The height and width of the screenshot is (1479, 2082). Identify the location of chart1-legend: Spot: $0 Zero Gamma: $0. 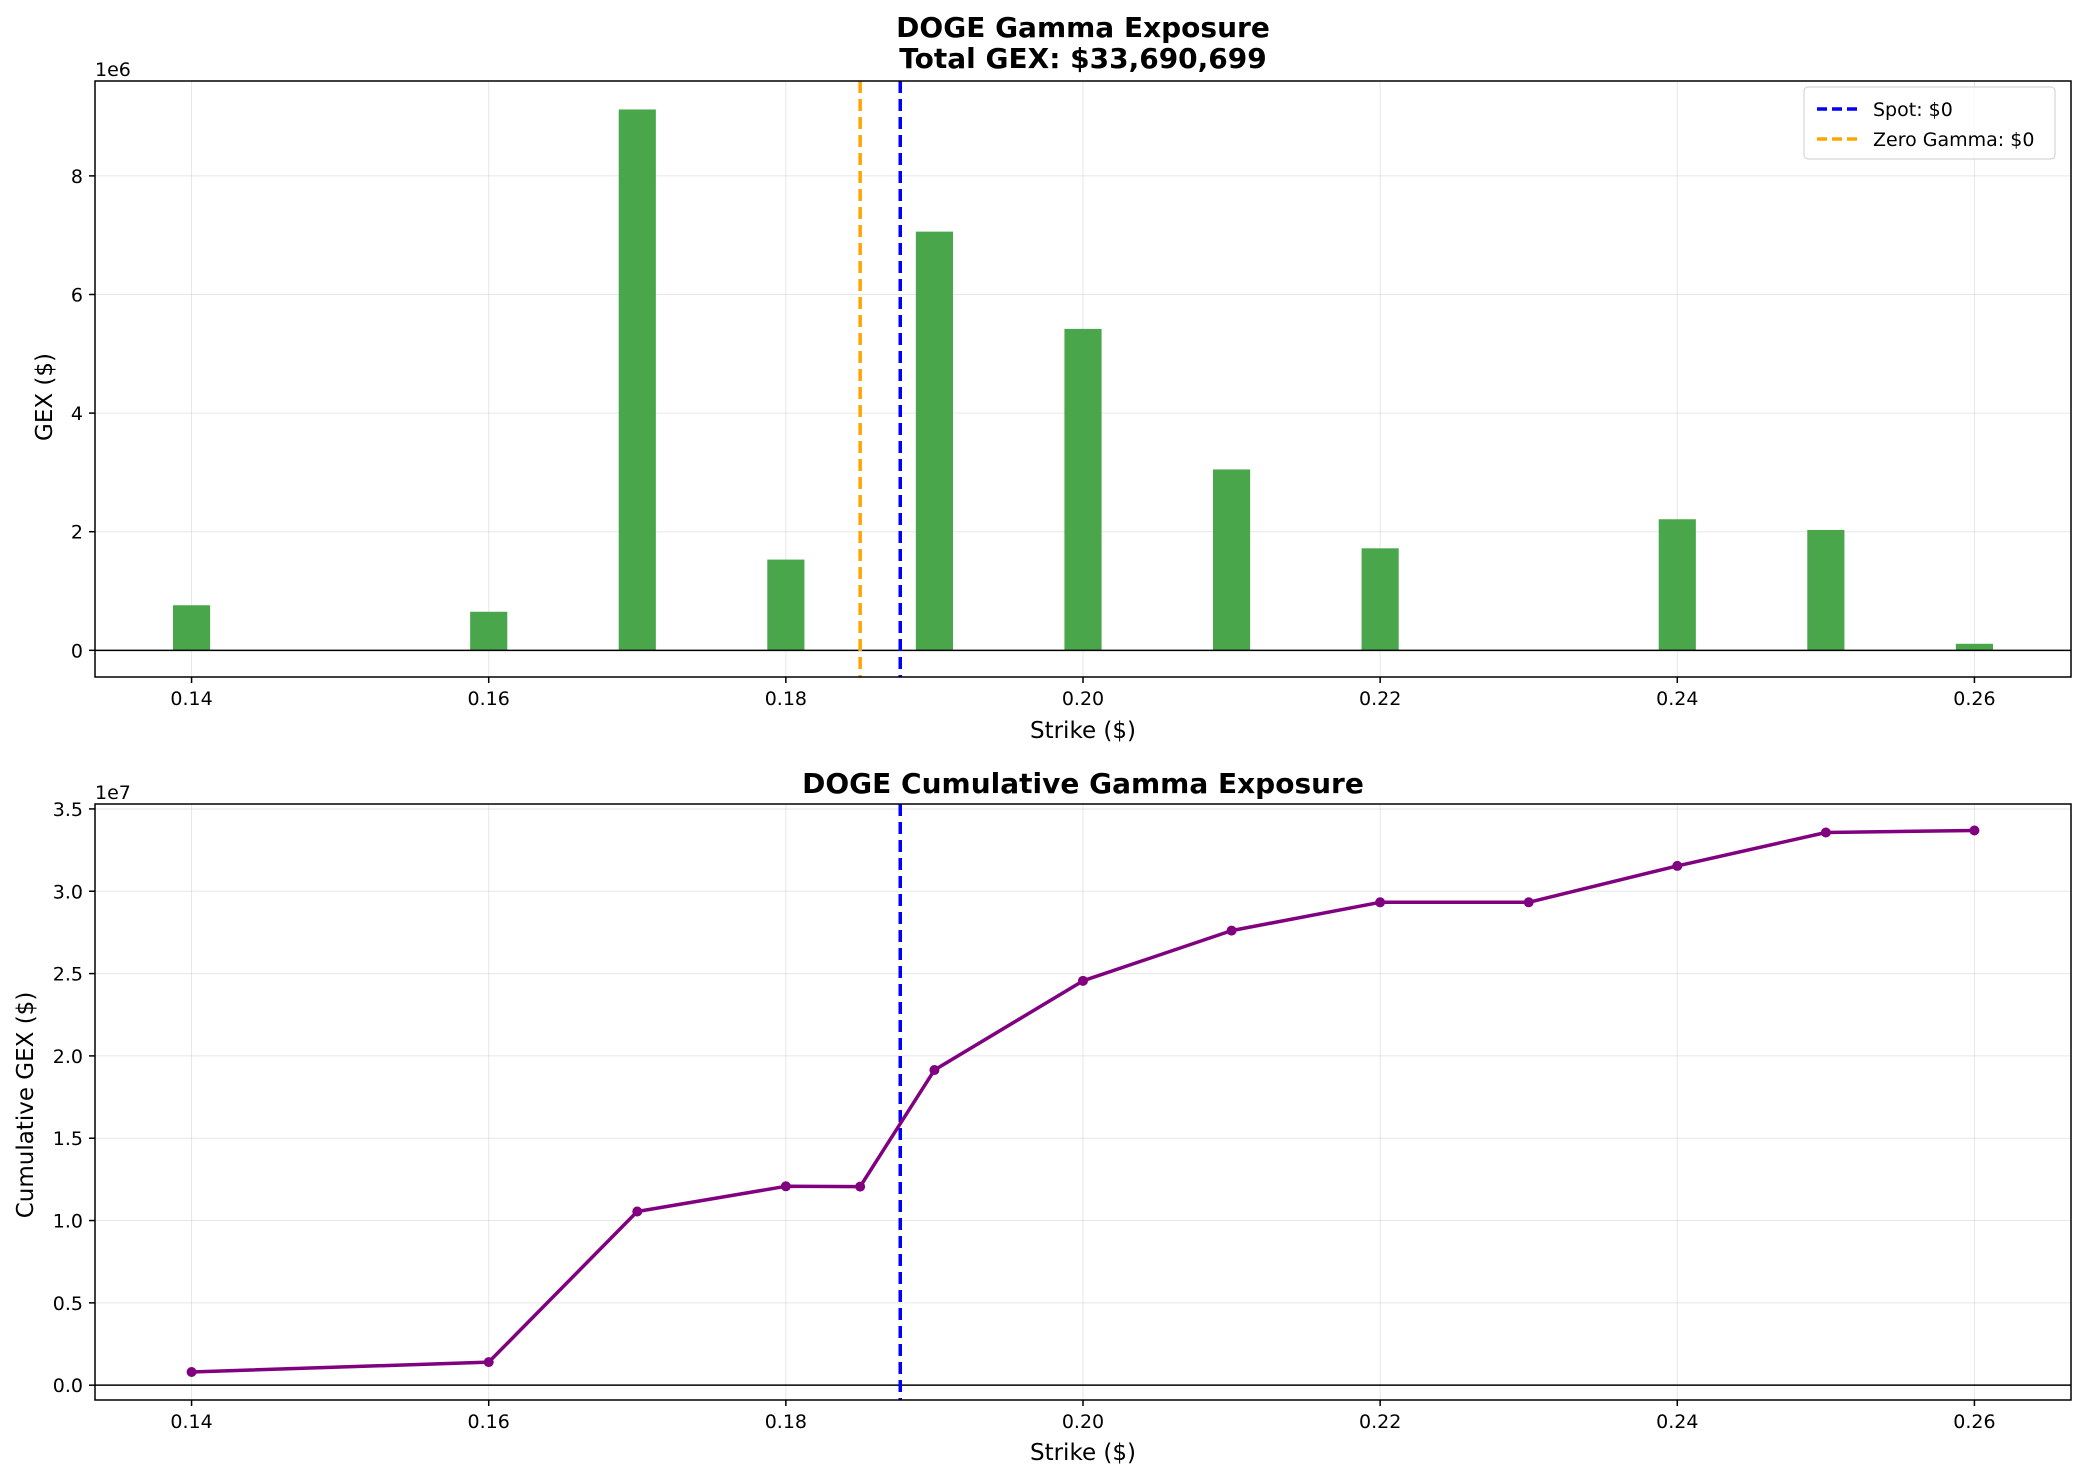
(1929, 123).